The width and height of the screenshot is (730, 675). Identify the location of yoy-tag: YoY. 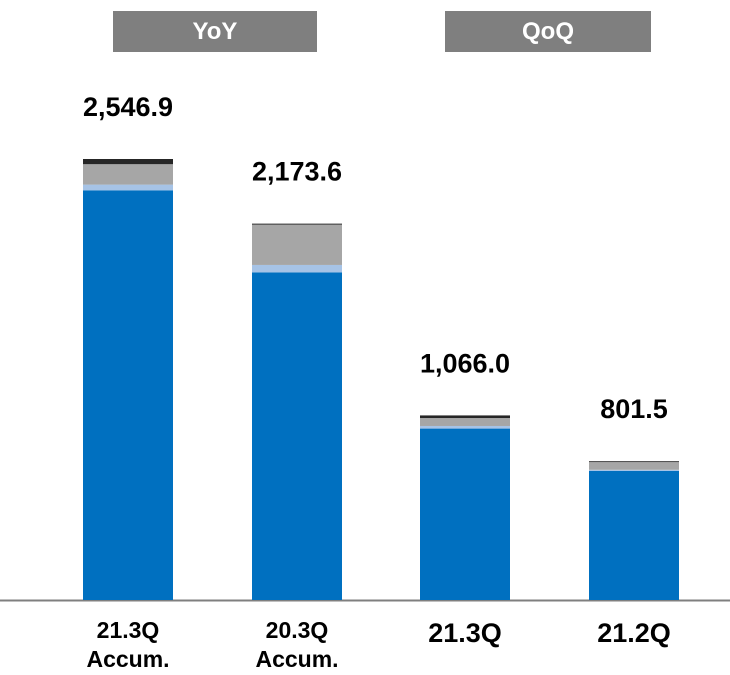
(215, 31).